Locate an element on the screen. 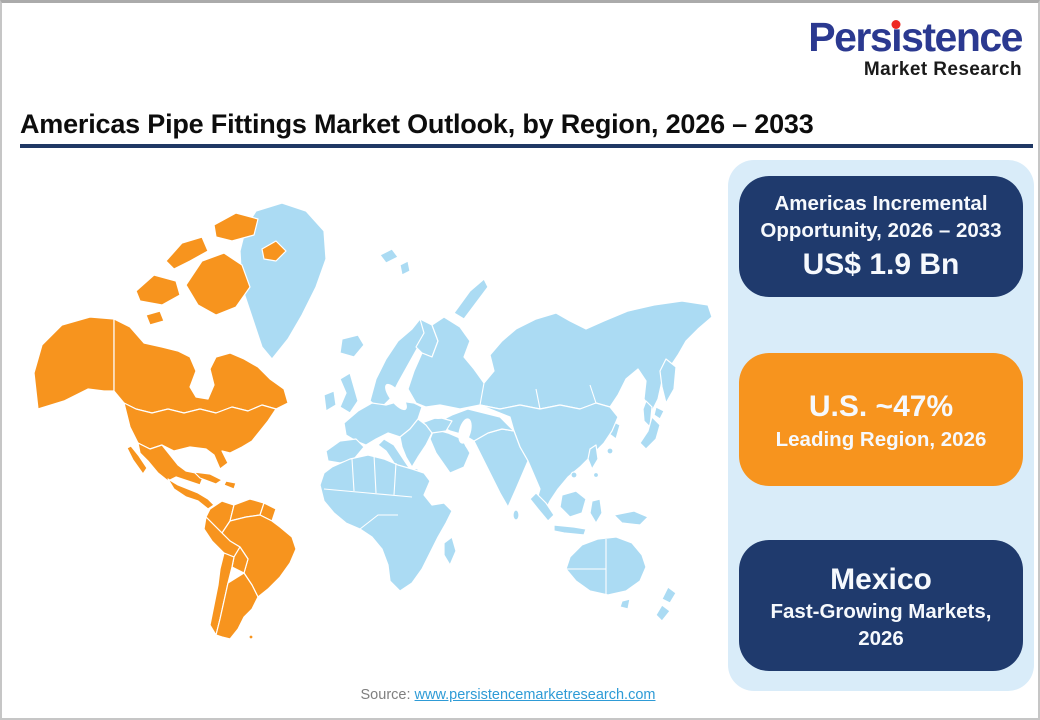 This screenshot has height=720, width=1040. region-falklands is located at coordinates (251, 637).